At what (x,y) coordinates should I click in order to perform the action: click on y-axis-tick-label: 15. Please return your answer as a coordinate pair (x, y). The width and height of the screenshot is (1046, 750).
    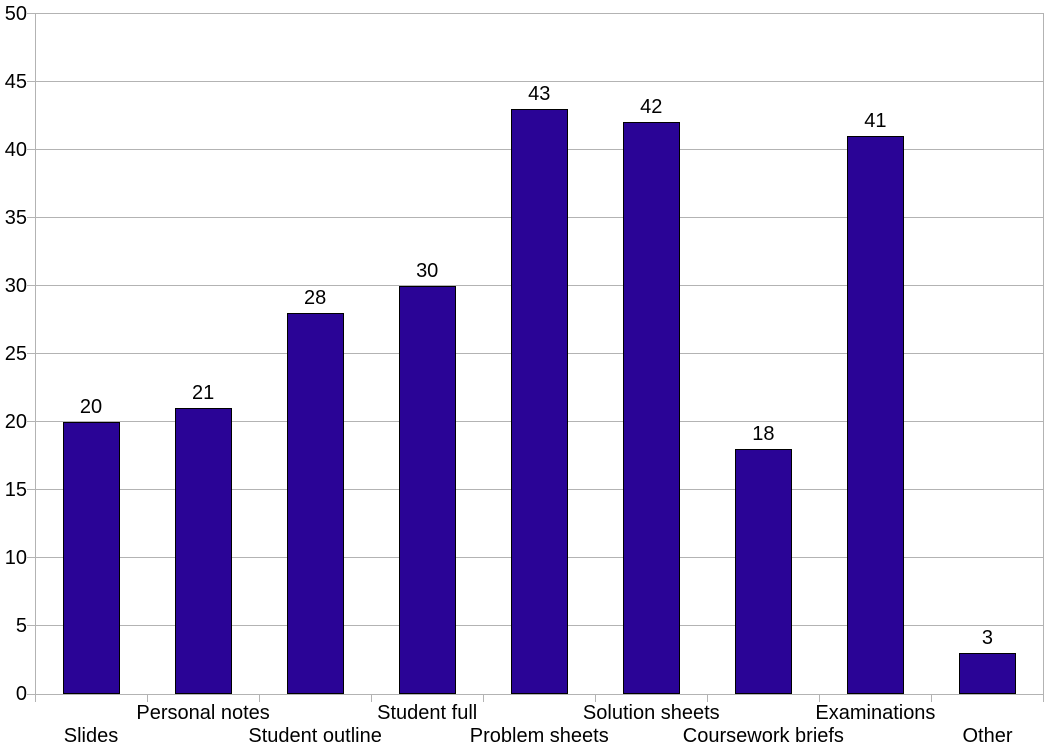
    Looking at the image, I should click on (15, 489).